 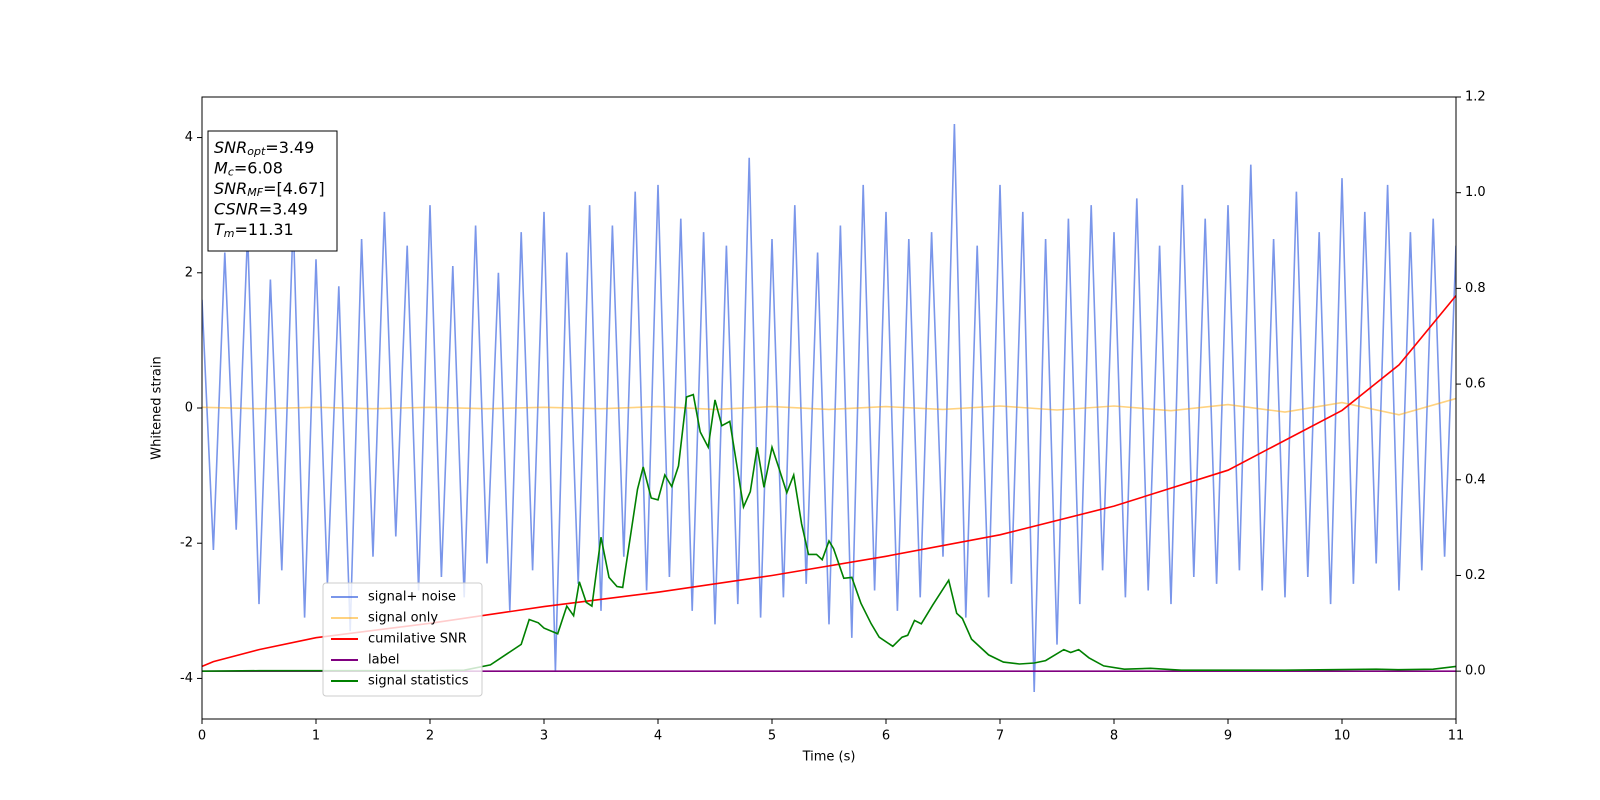 I want to click on legend-box, so click(x=402, y=639).